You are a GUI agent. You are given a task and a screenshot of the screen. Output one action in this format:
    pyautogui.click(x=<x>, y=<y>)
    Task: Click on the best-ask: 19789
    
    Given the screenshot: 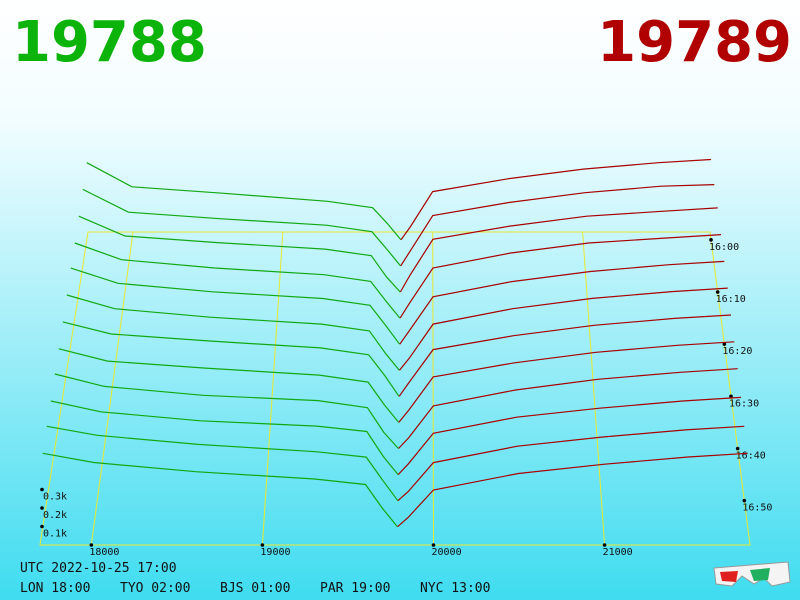 What is the action you would take?
    pyautogui.click(x=694, y=42)
    